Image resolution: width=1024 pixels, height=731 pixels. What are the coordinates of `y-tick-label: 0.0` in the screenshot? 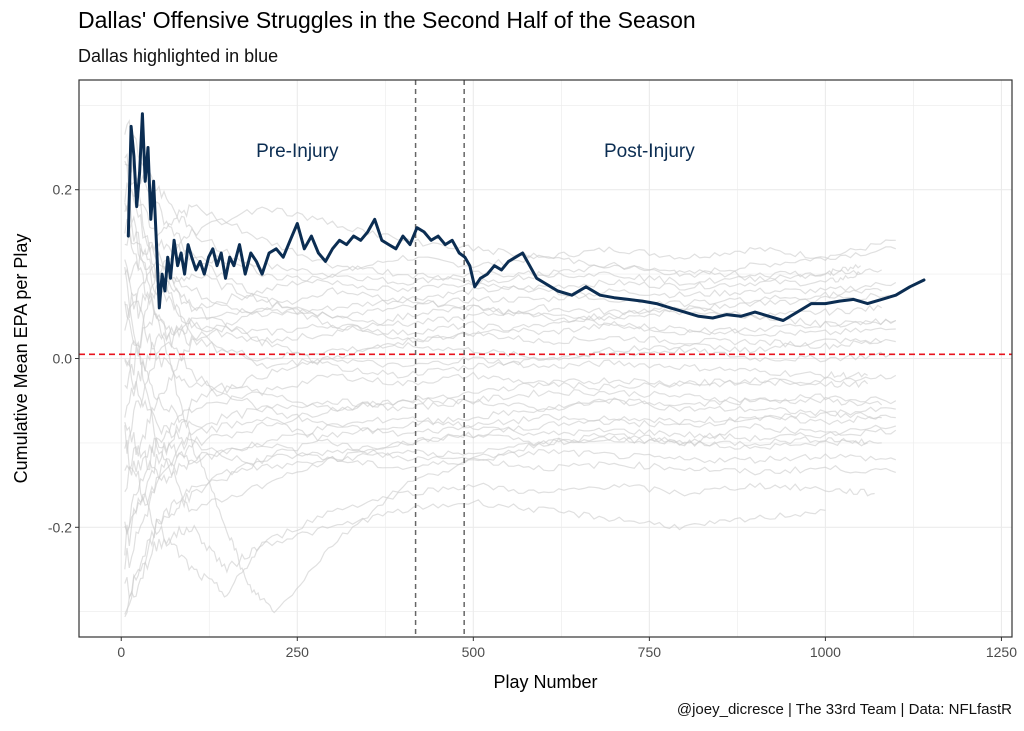 It's located at (63, 359).